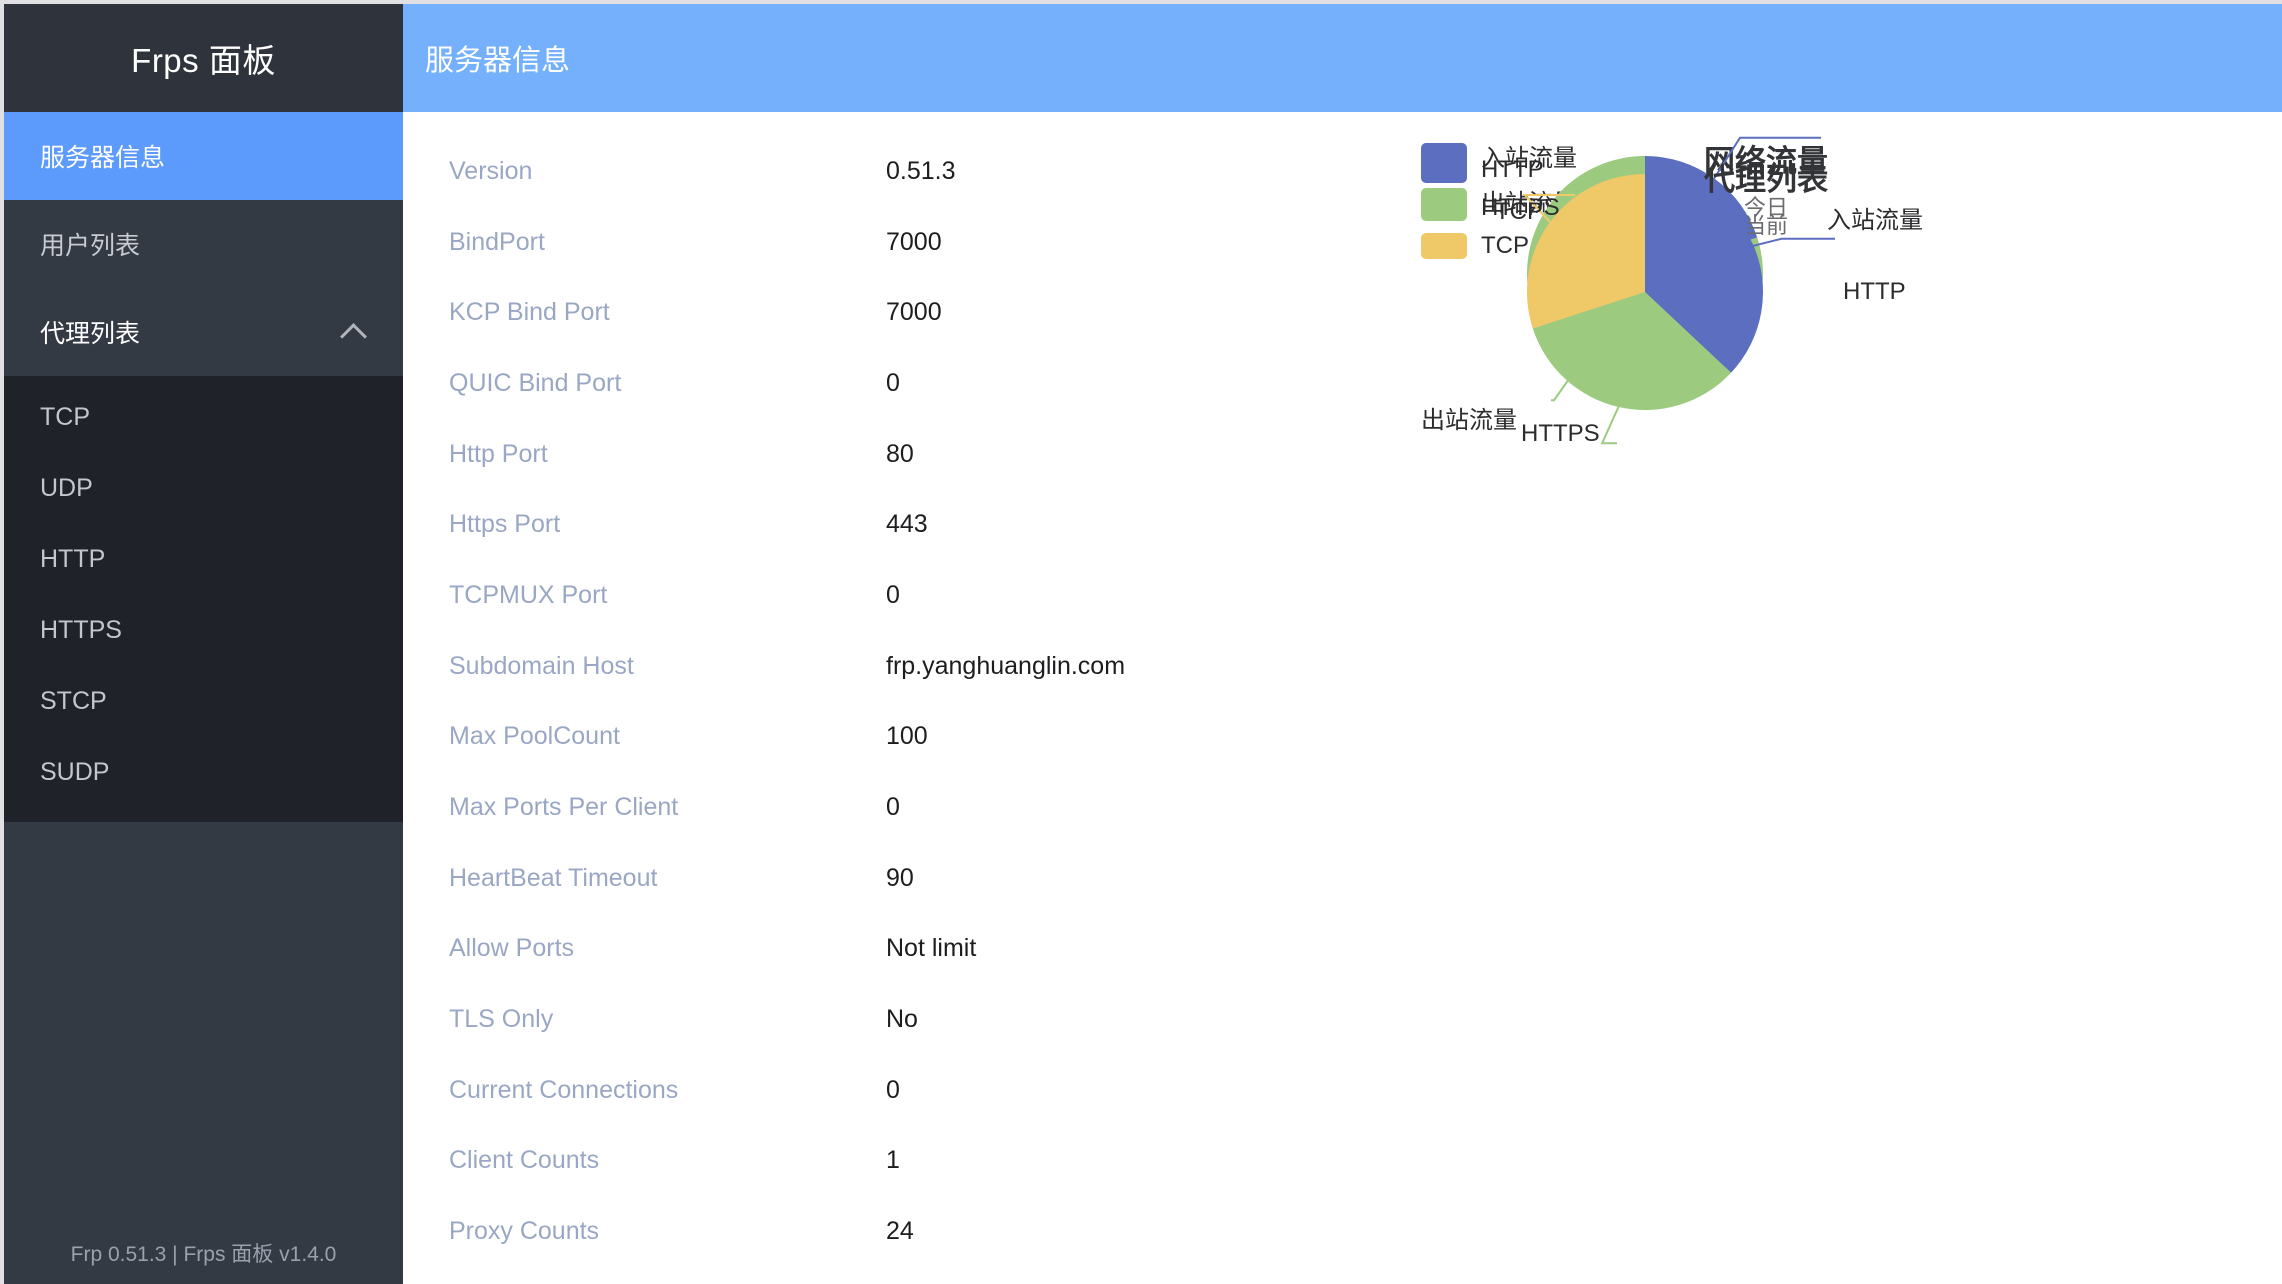 The width and height of the screenshot is (2282, 1284). I want to click on info-row-value: 80, so click(900, 453).